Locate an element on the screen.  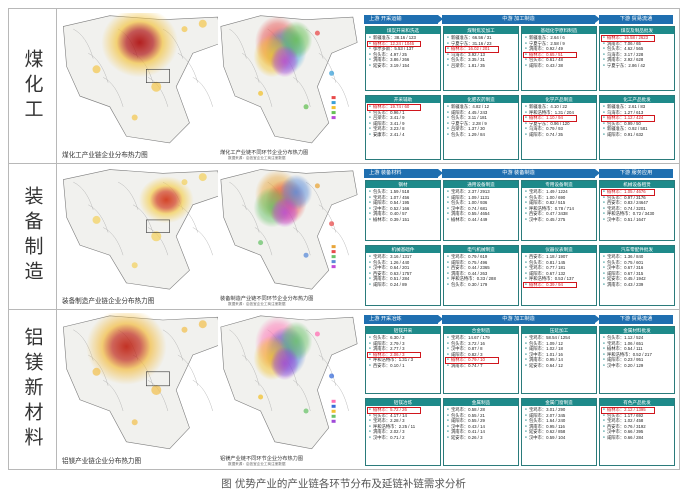
city-entry: 咸阳市：0.67 / 315 is located at coordinates (637, 274).